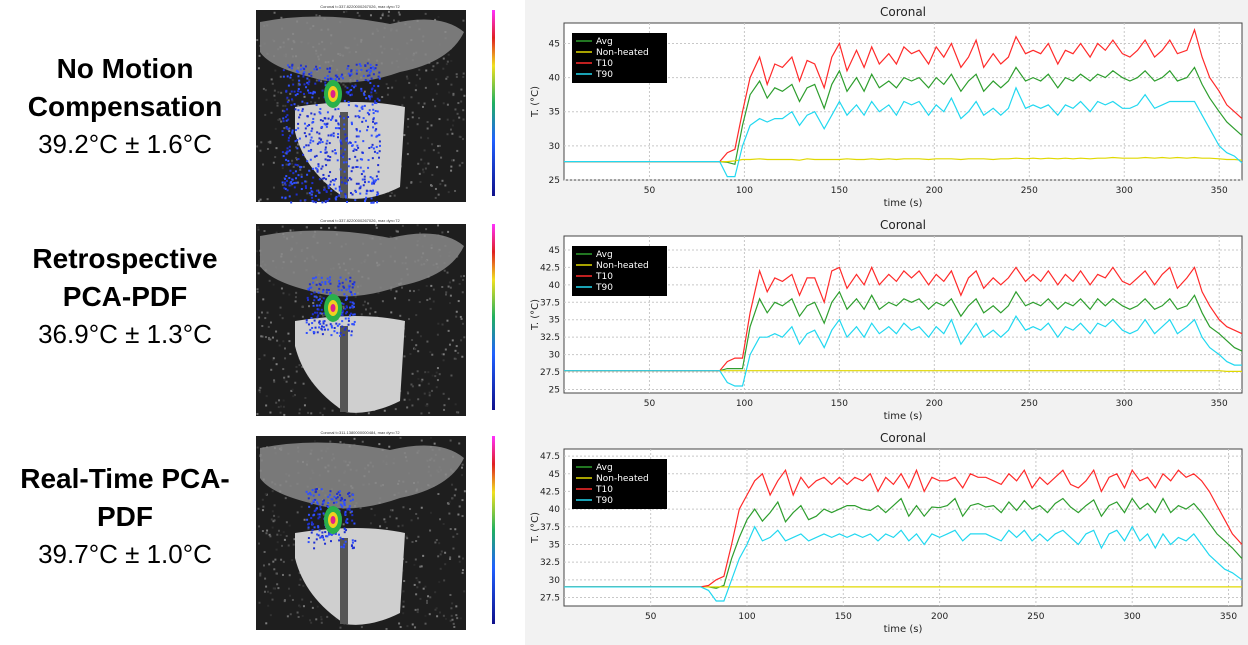  I want to click on row-title-line2: PCA-PDF, so click(125, 296).